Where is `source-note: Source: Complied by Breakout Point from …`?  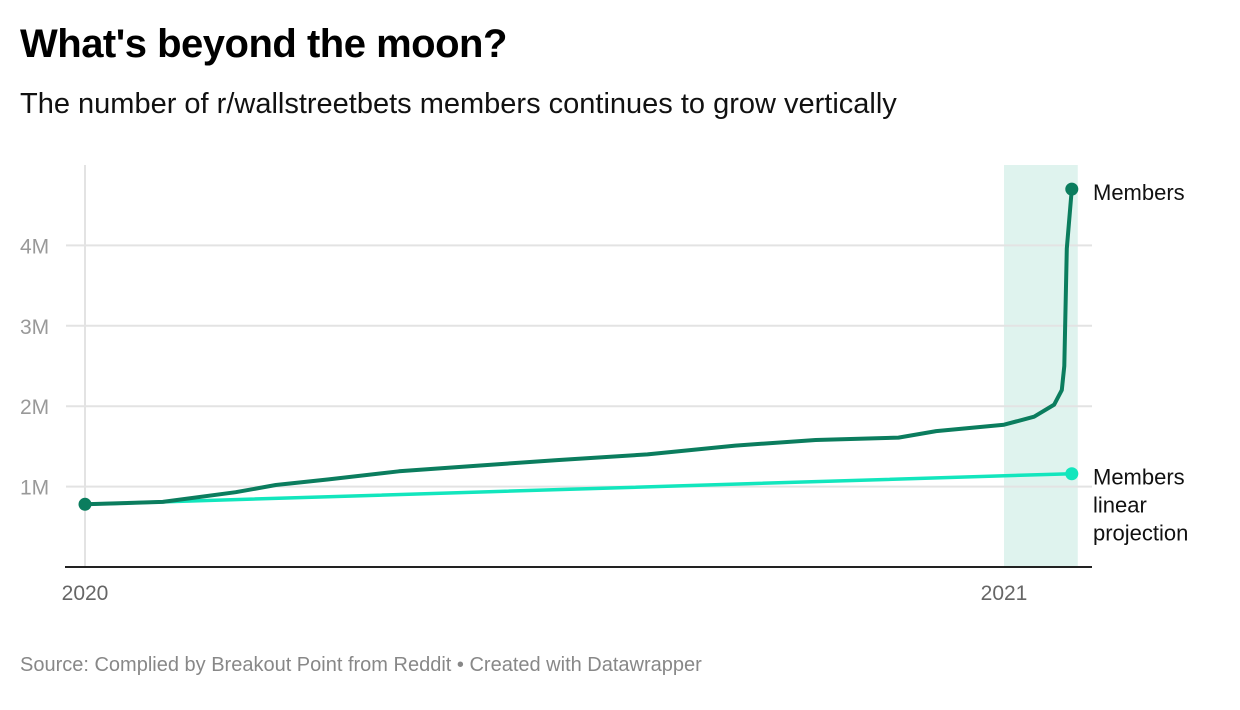
source-note: Source: Complied by Breakout Point from … is located at coordinates (236, 665).